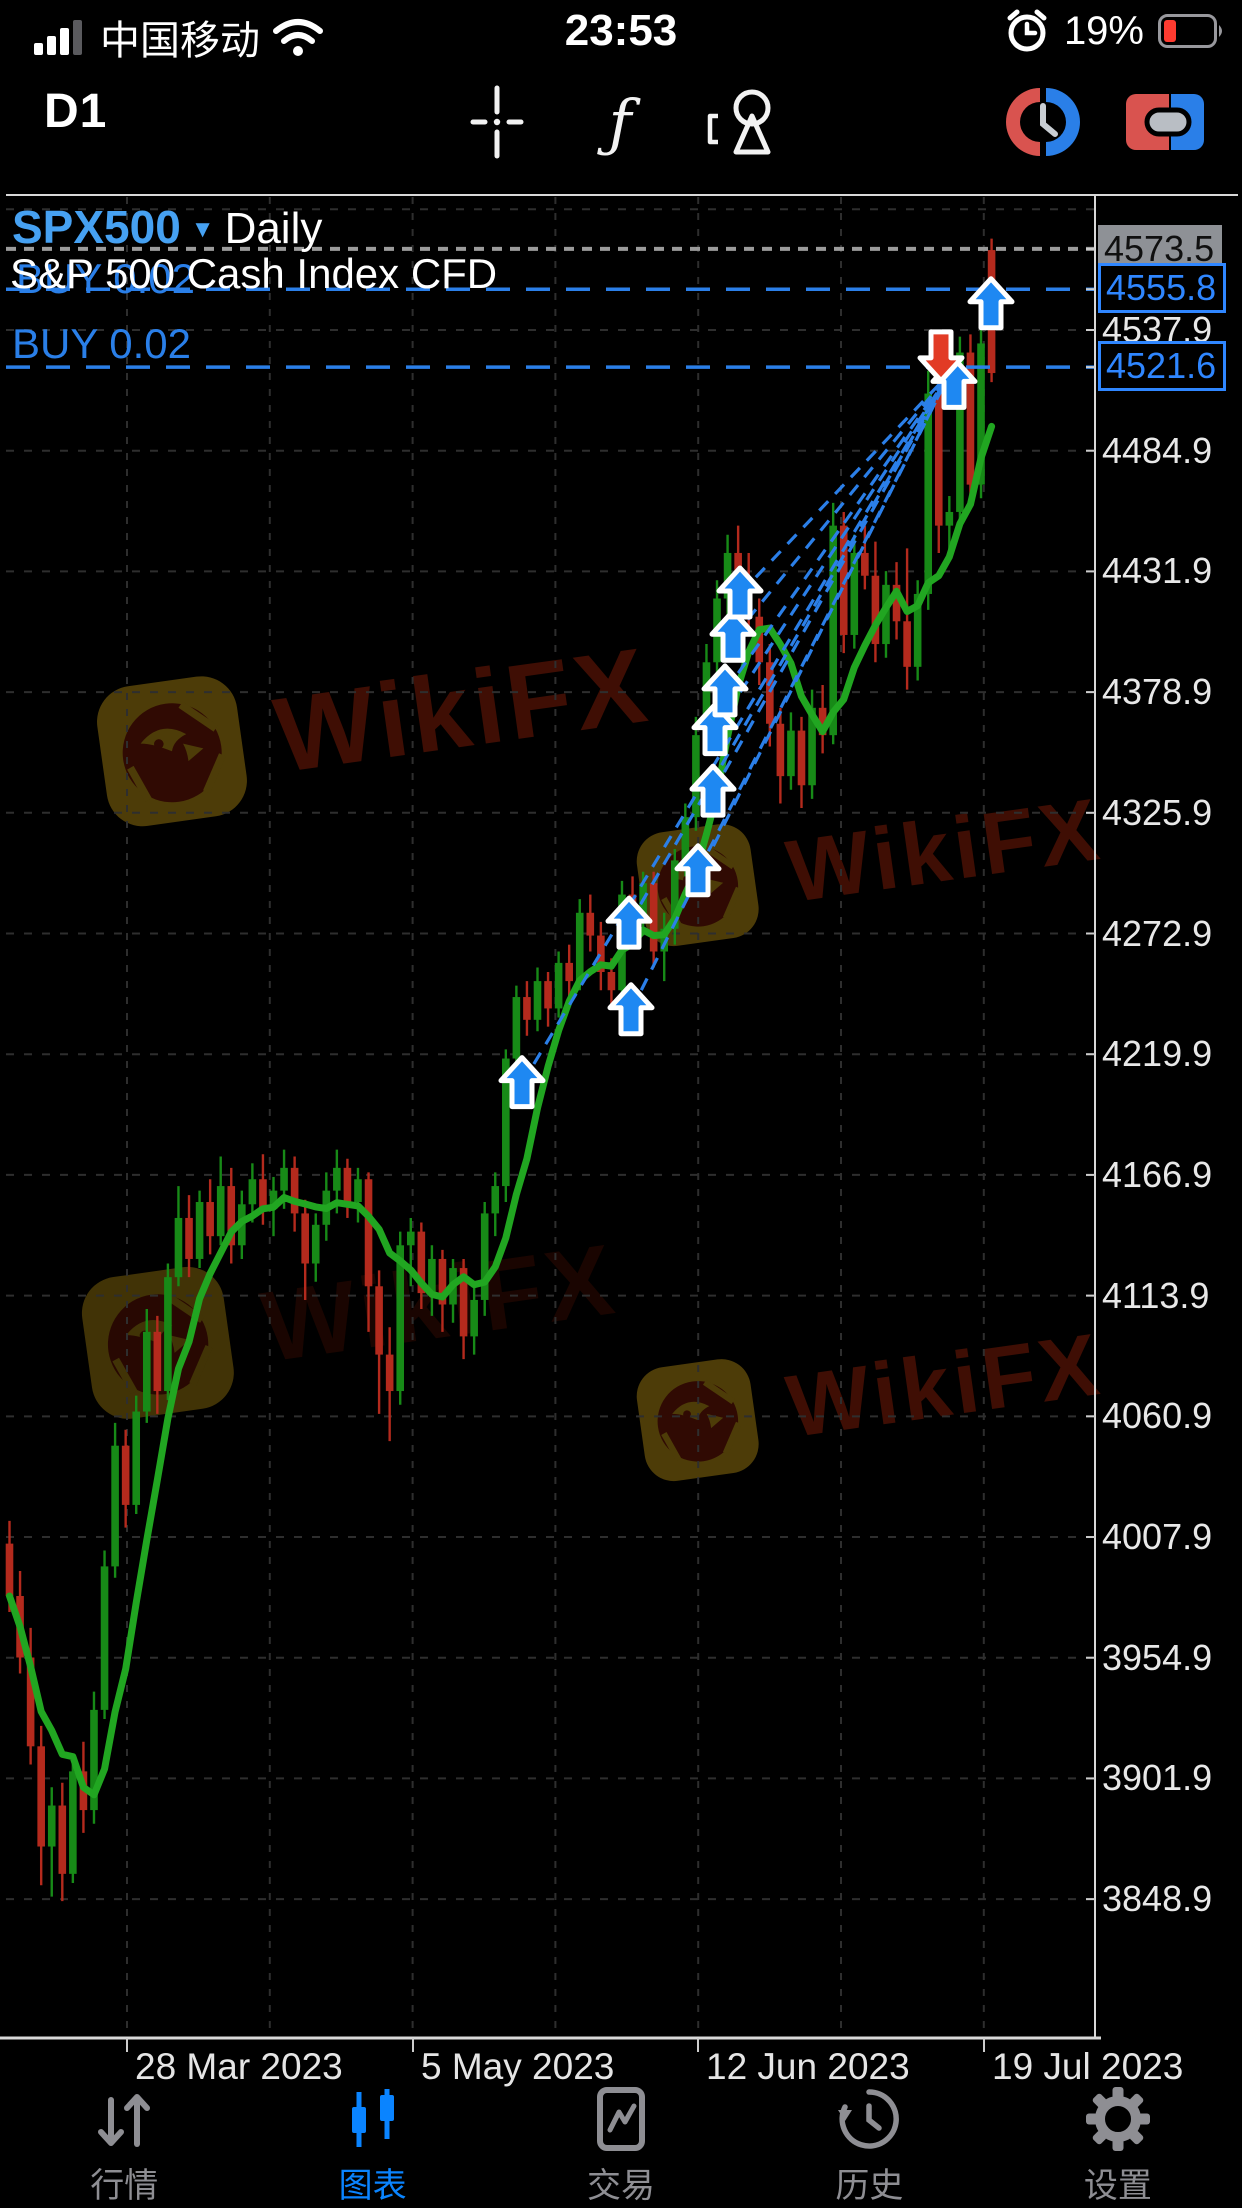 The width and height of the screenshot is (1242, 2208). What do you see at coordinates (124, 2120) in the screenshot?
I see `quotes-arrows-icon` at bounding box center [124, 2120].